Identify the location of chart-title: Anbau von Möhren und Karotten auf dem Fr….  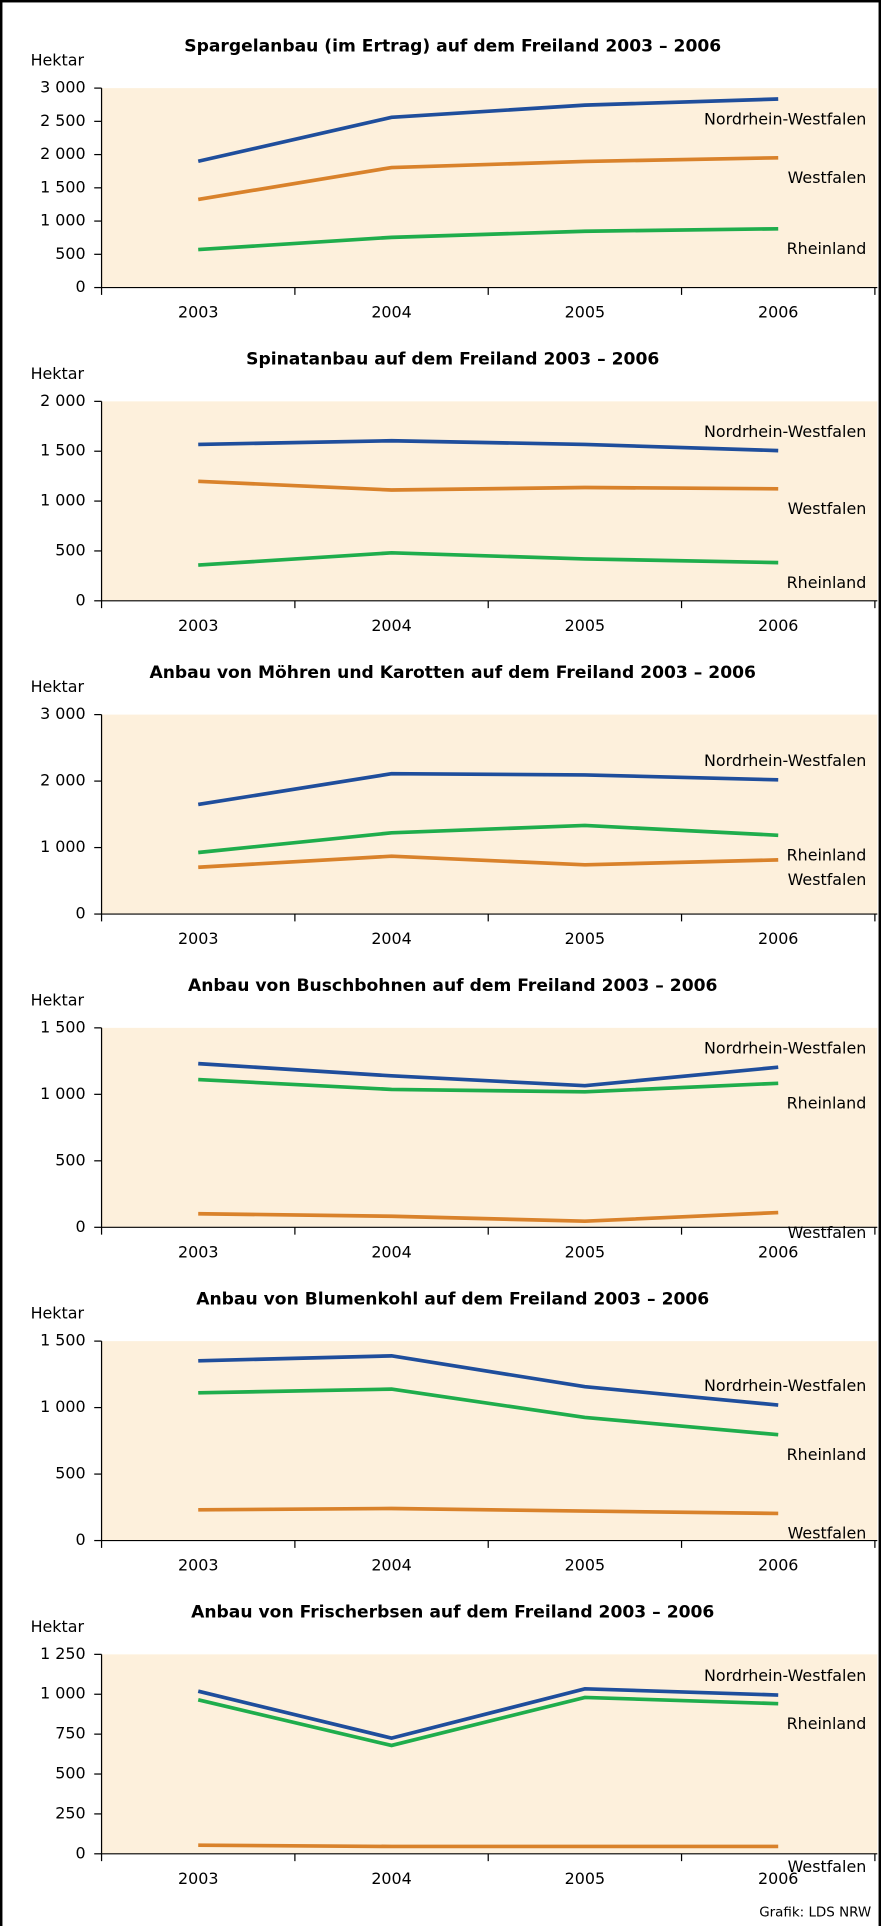
(452, 673).